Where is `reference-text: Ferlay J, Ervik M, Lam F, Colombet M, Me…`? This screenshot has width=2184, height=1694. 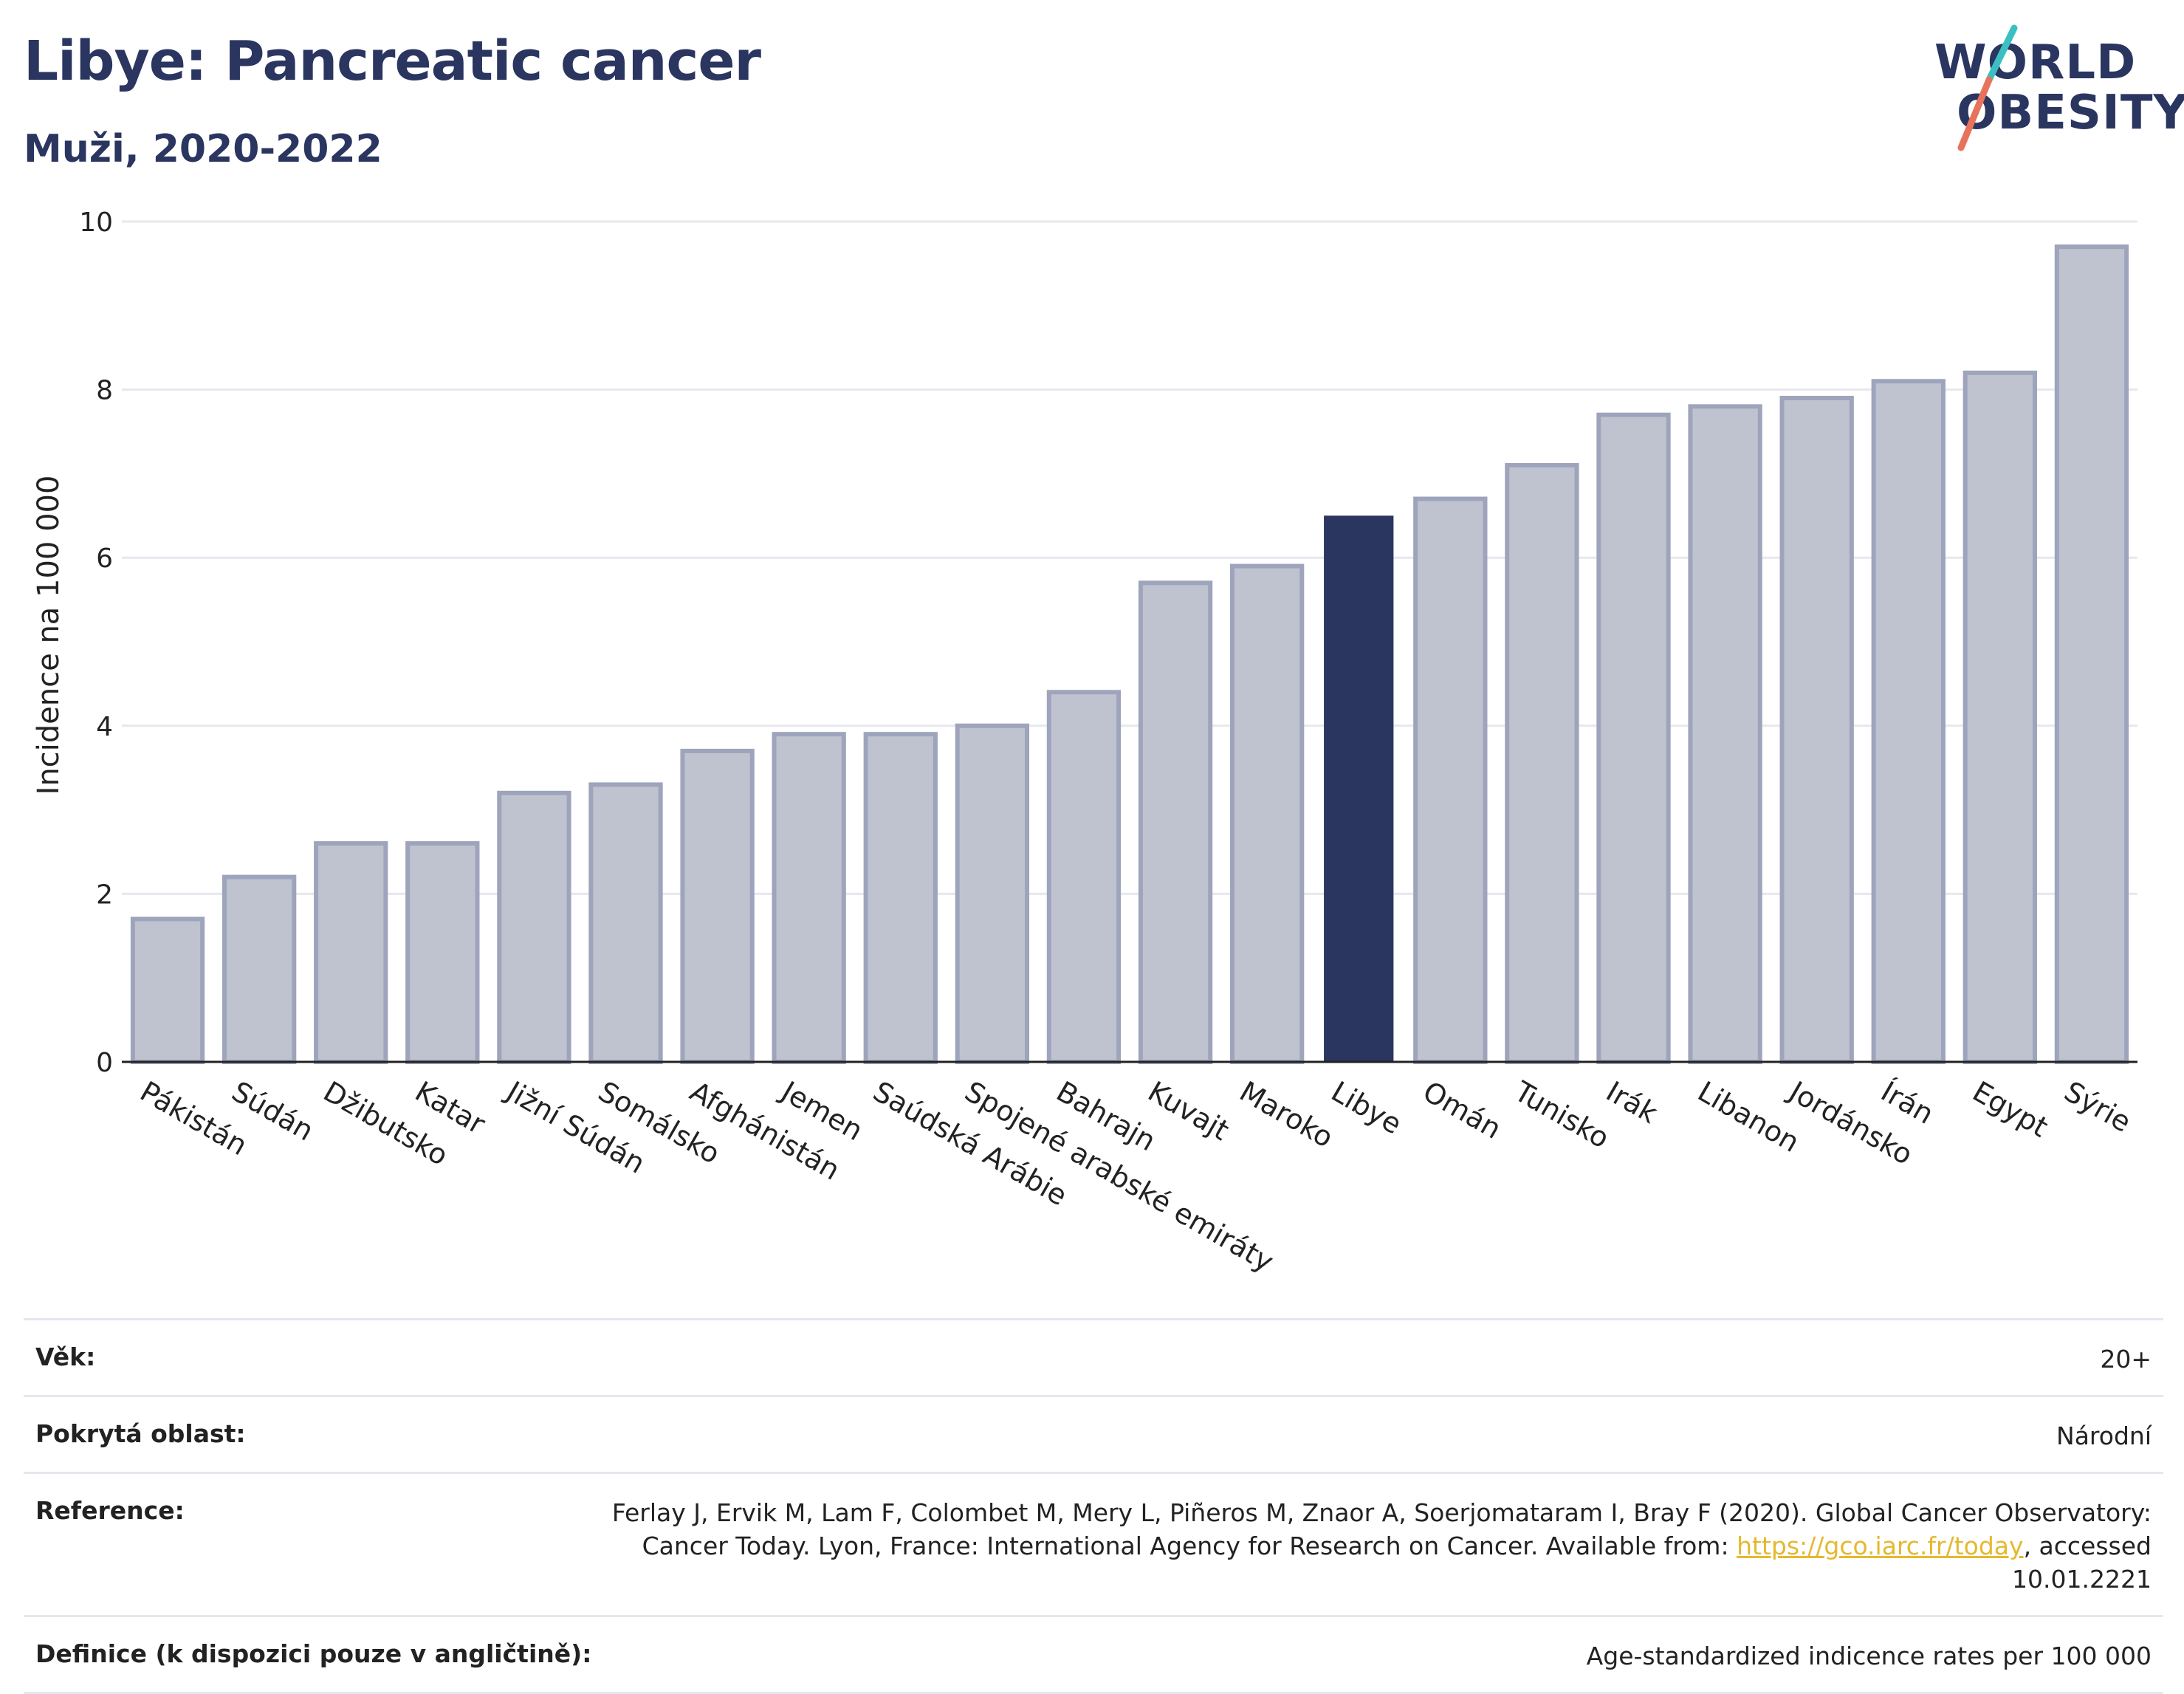 reference-text: Ferlay J, Ervik M, Lam F, Colombet M, Me… is located at coordinates (1382, 1529).